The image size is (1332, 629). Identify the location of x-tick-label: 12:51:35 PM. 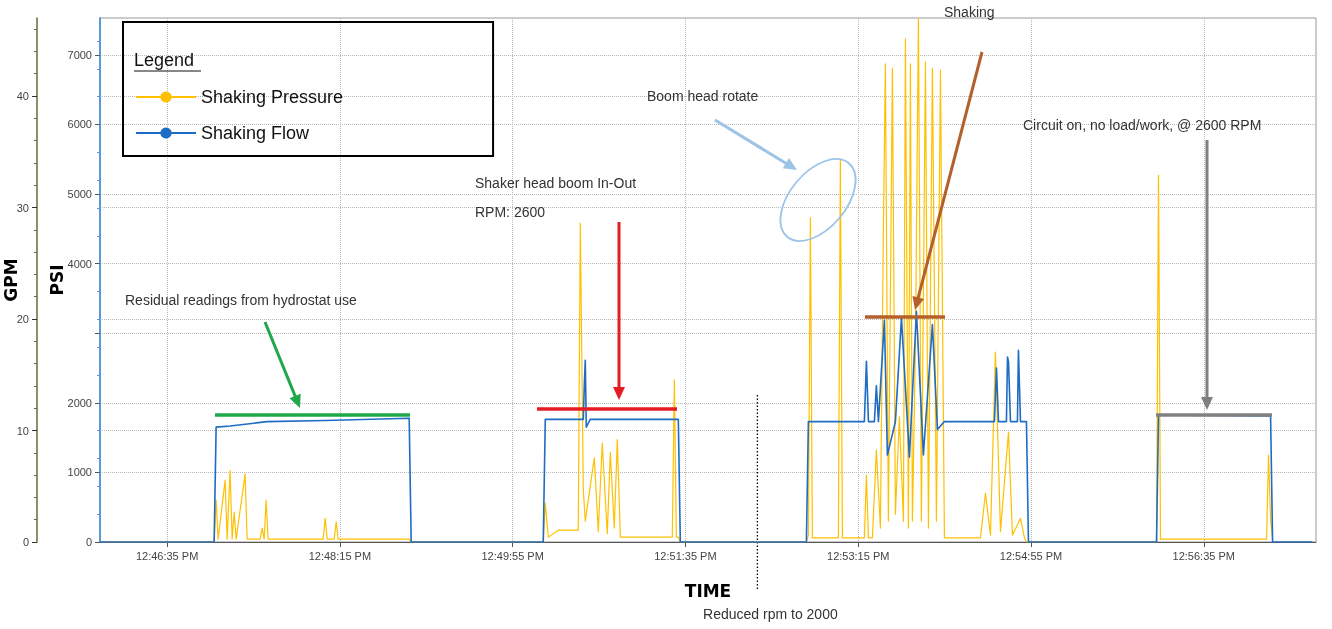
(685, 555).